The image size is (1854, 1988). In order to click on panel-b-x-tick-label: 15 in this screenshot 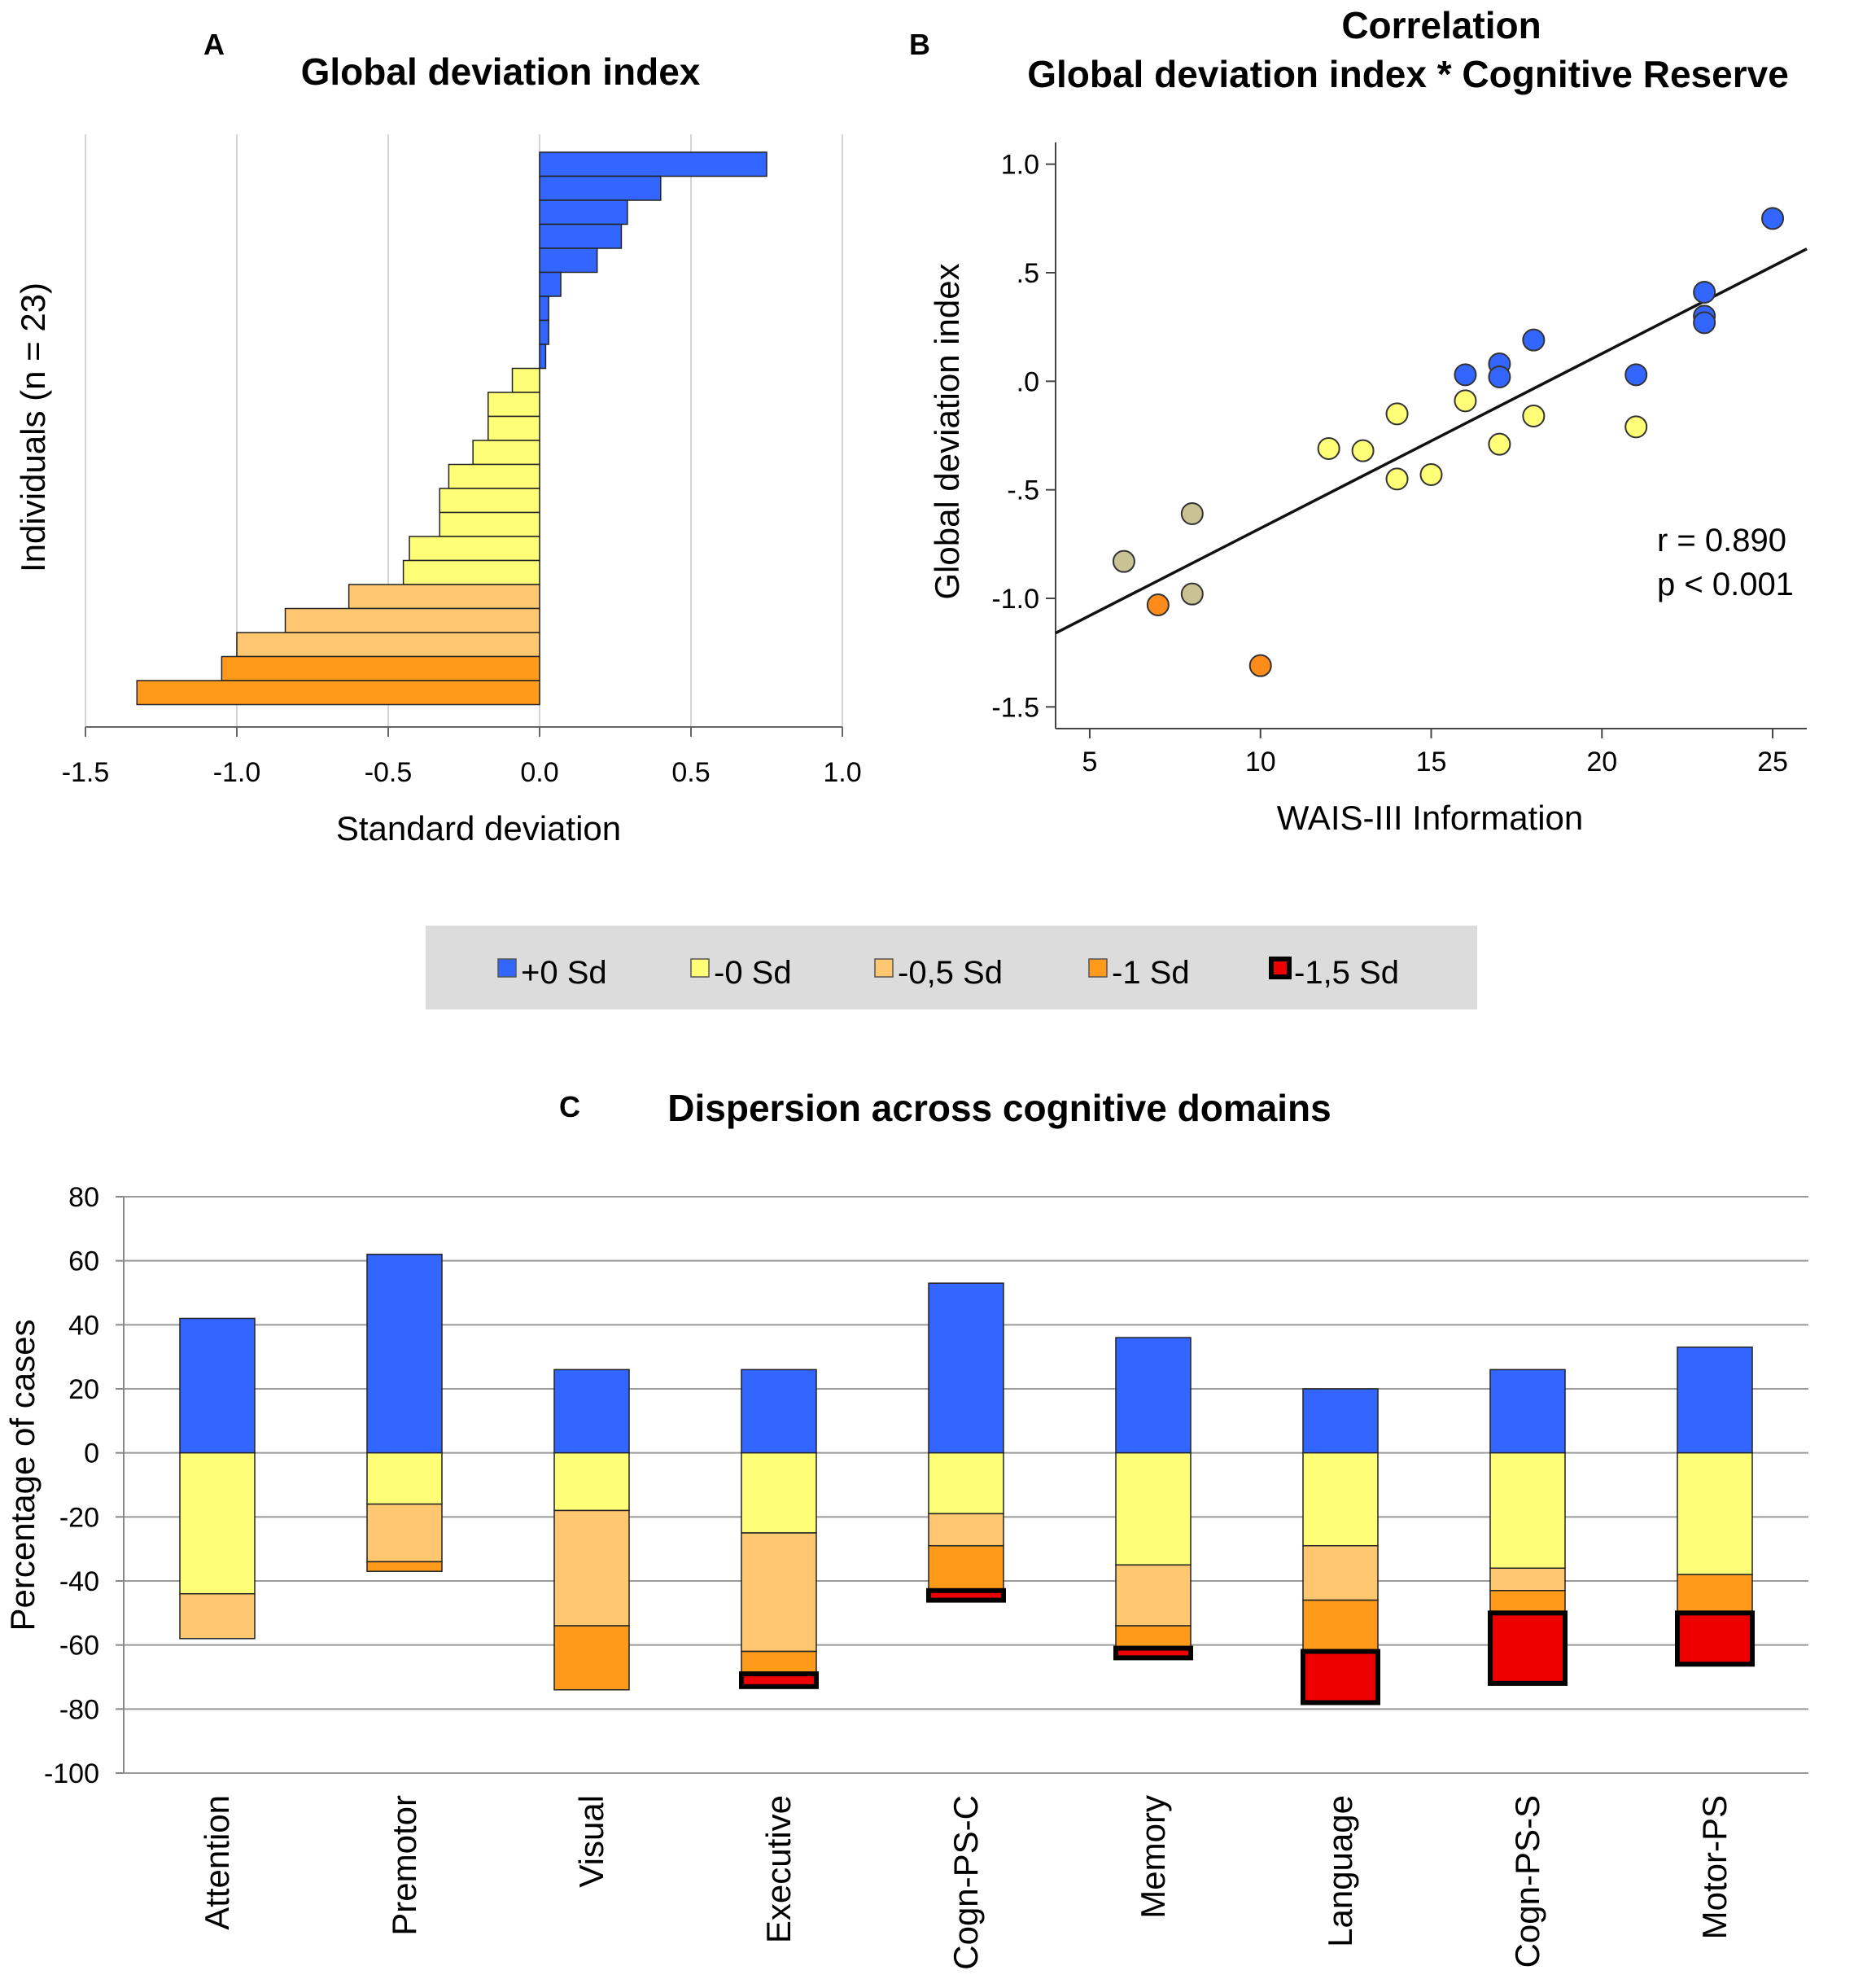, I will do `click(1431, 762)`.